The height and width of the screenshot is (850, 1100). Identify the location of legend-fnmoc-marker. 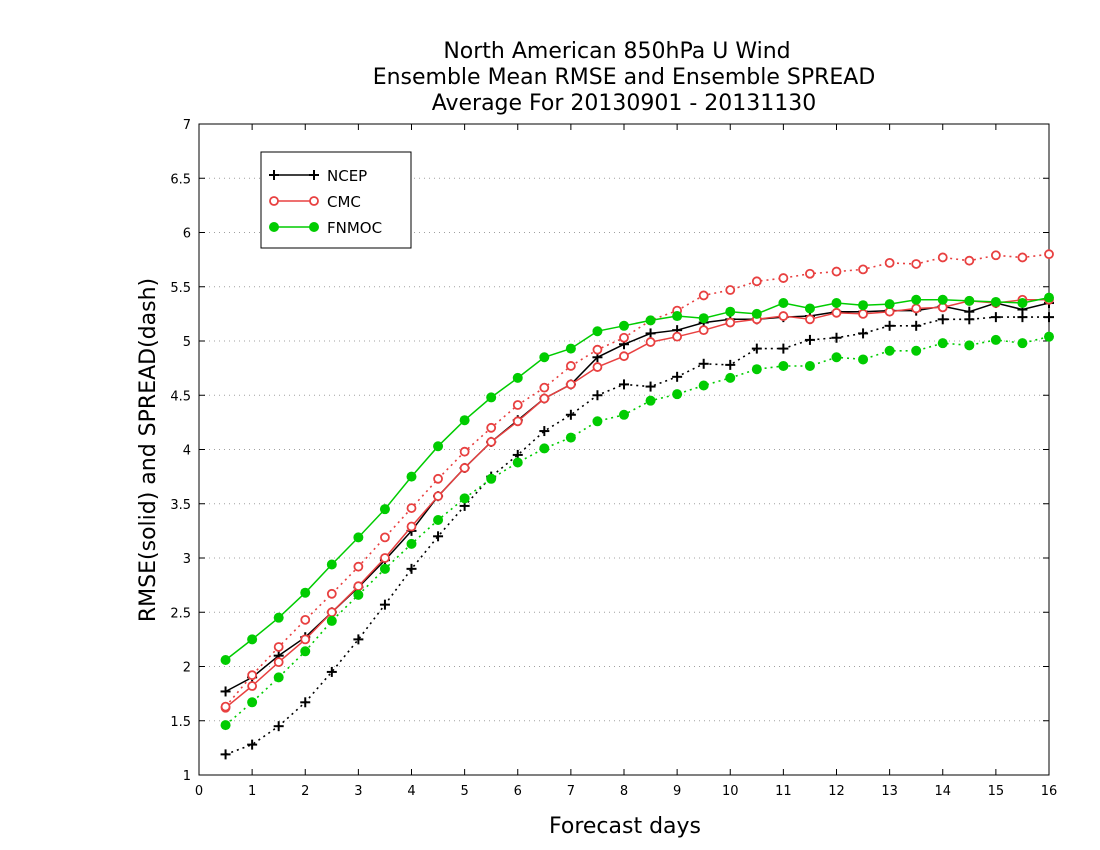
(314, 227).